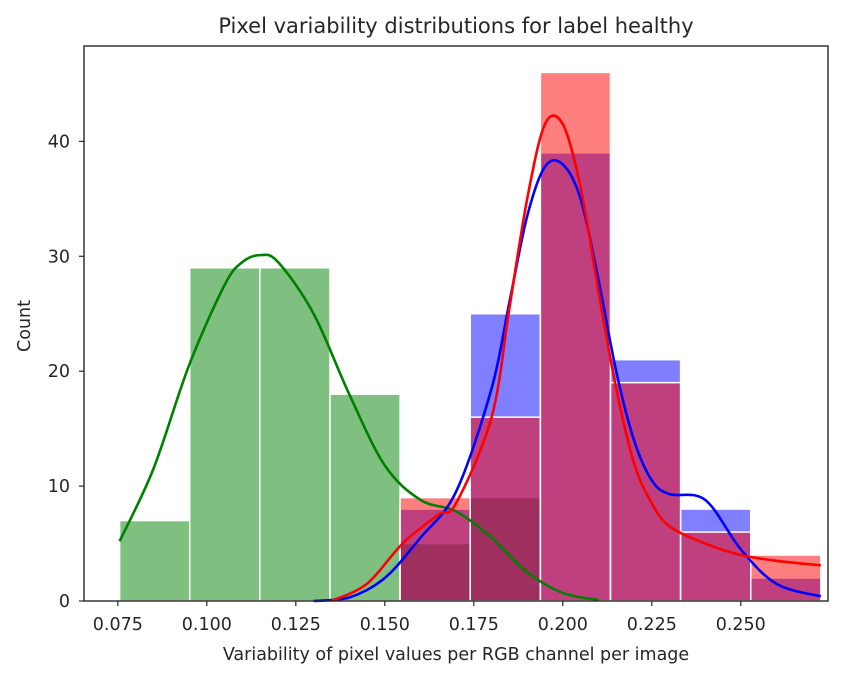  Describe the element at coordinates (118, 625) in the screenshot. I see `x-tick-label: 0.075` at that location.